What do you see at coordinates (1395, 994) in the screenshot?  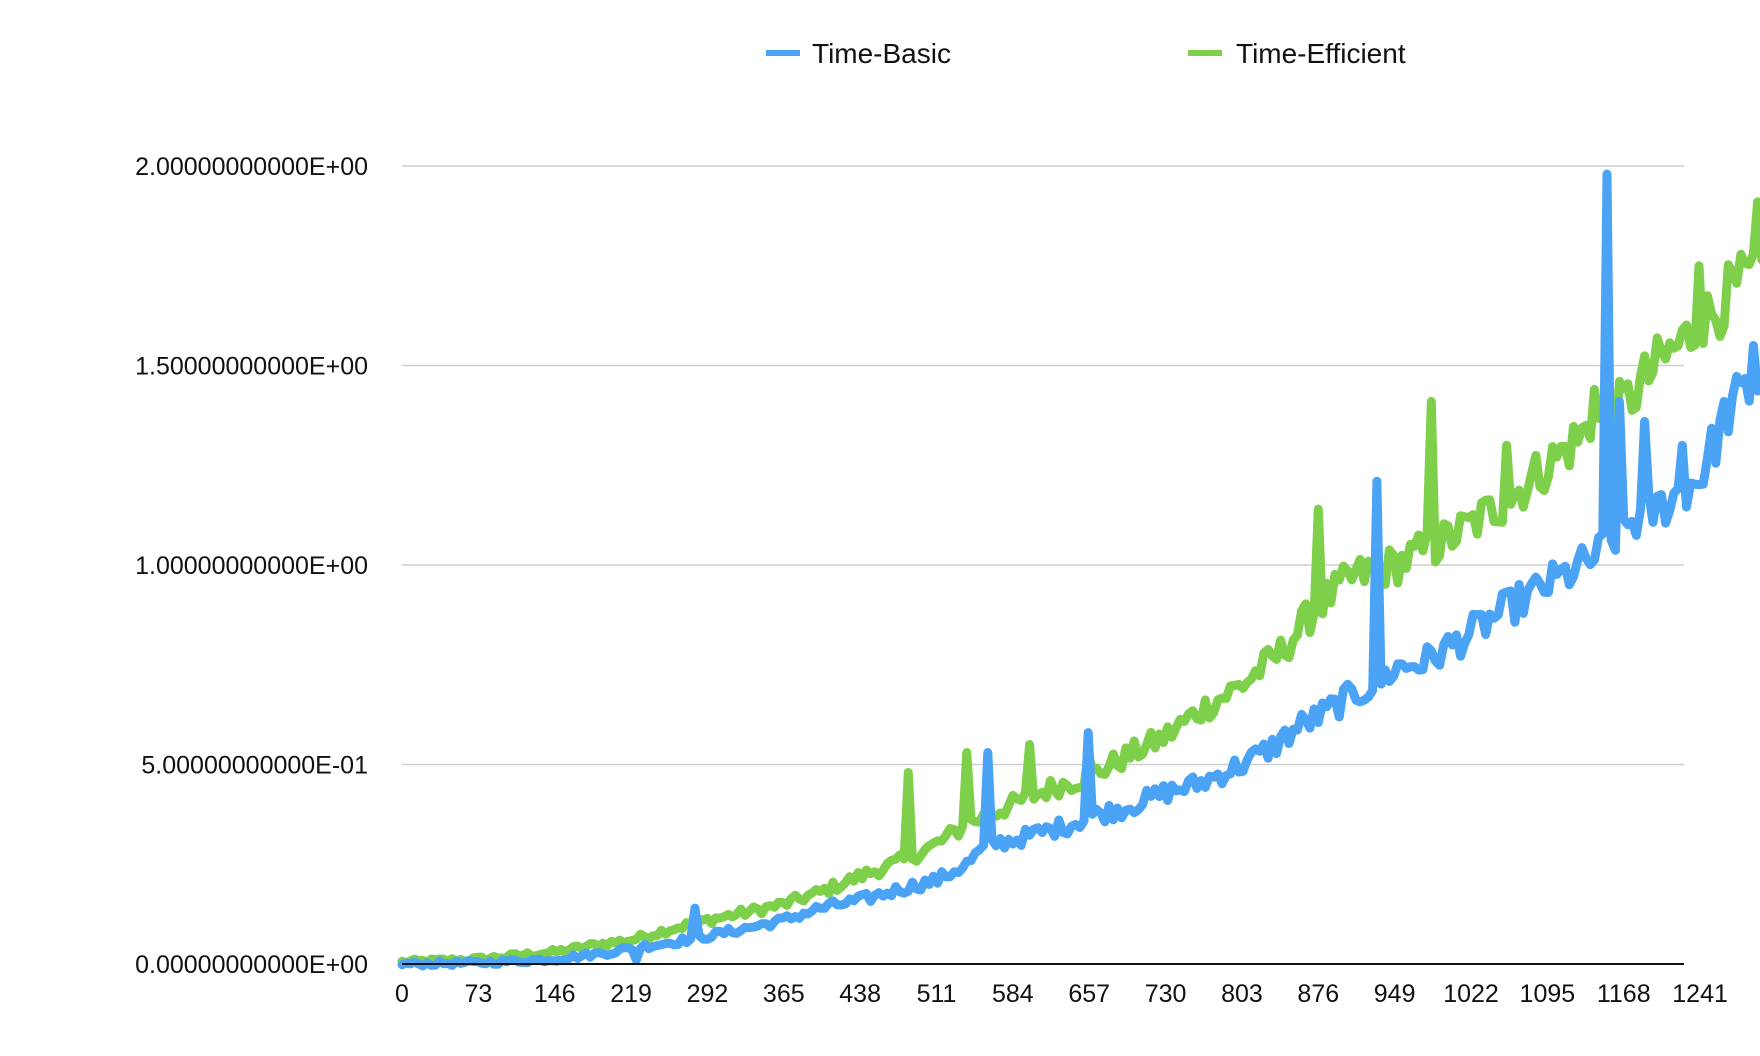 I see `x-tick-label: 949` at bounding box center [1395, 994].